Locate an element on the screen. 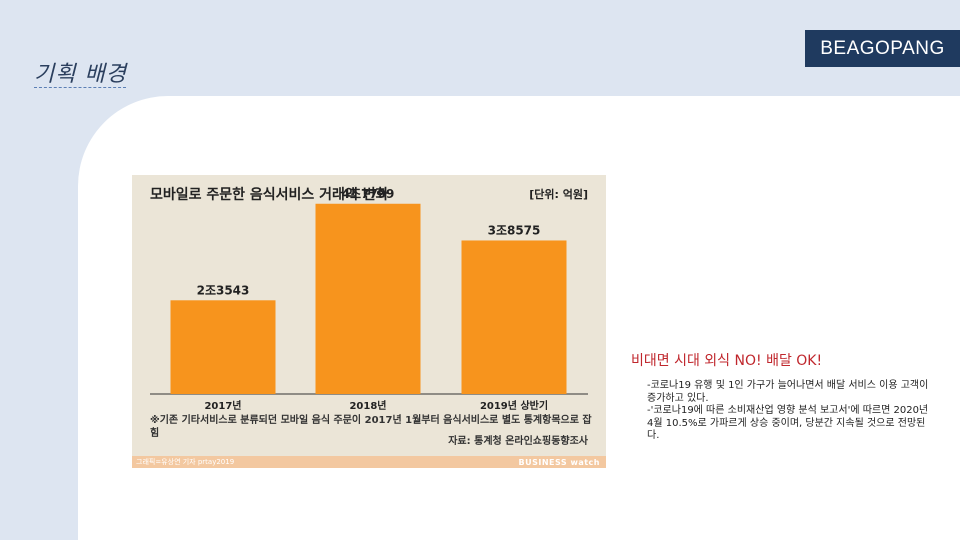 The image size is (960, 540). bar-value-label-1: 4조7799 is located at coordinates (368, 194).